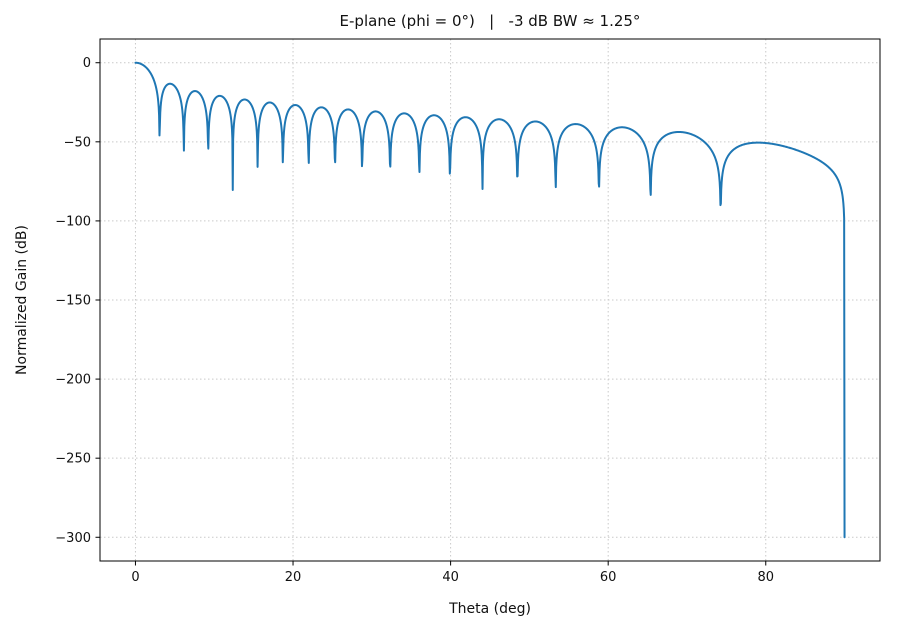 This screenshot has height=637, width=897. What do you see at coordinates (135, 577) in the screenshot?
I see `x-tick-label: 0` at bounding box center [135, 577].